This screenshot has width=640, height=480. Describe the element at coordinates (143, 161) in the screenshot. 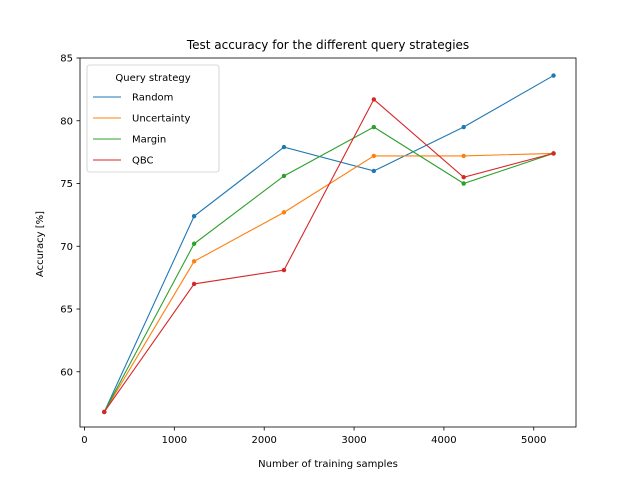

I see `legend-entry-qbc: QBC` at that location.